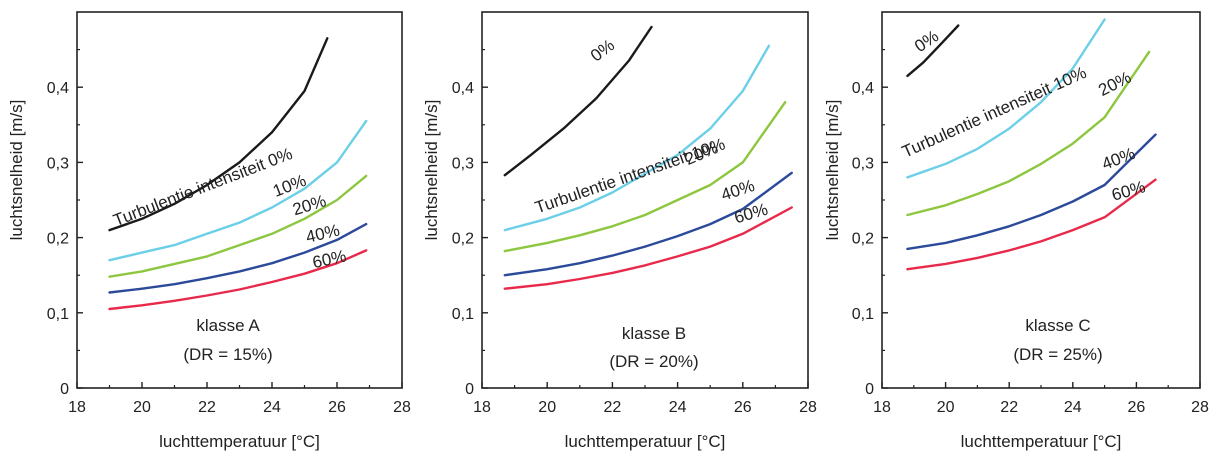 The image size is (1221, 457). Describe the element at coordinates (1057, 325) in the screenshot. I see `class-annotation: klasse C` at that location.